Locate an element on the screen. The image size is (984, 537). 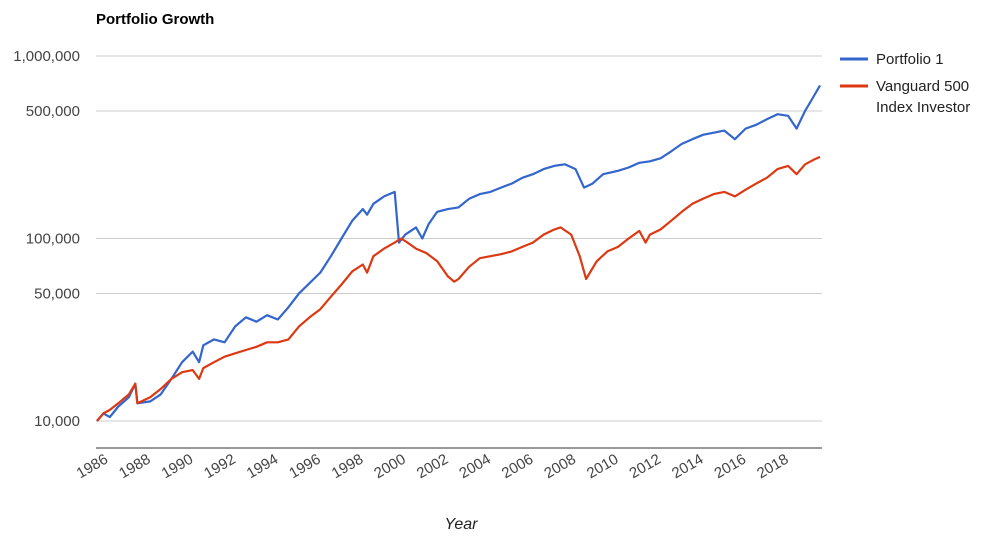
y-tick-label: 50,000 is located at coordinates (57, 293).